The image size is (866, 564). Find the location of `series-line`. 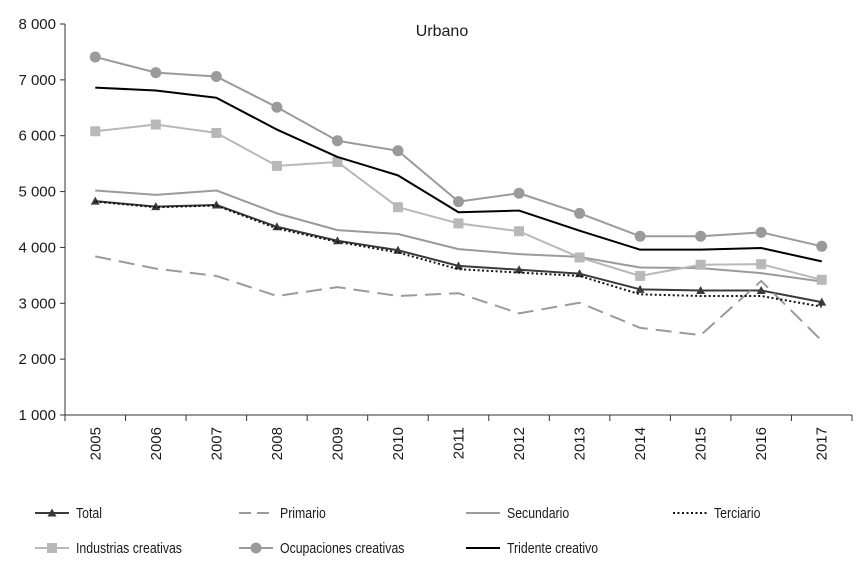

series-line is located at coordinates (459, 298).